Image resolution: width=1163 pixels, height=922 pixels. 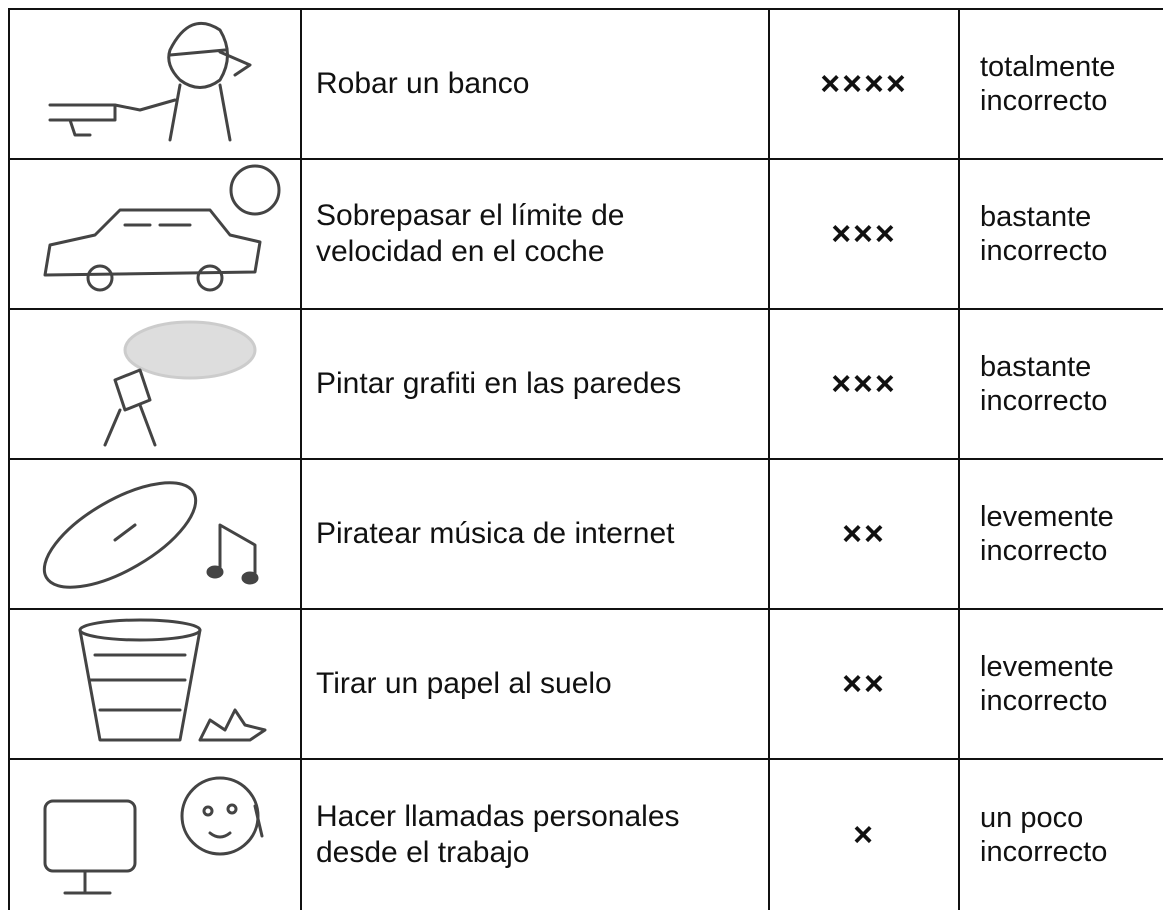 What do you see at coordinates (150, 535) in the screenshot?
I see `cd-drawing` at bounding box center [150, 535].